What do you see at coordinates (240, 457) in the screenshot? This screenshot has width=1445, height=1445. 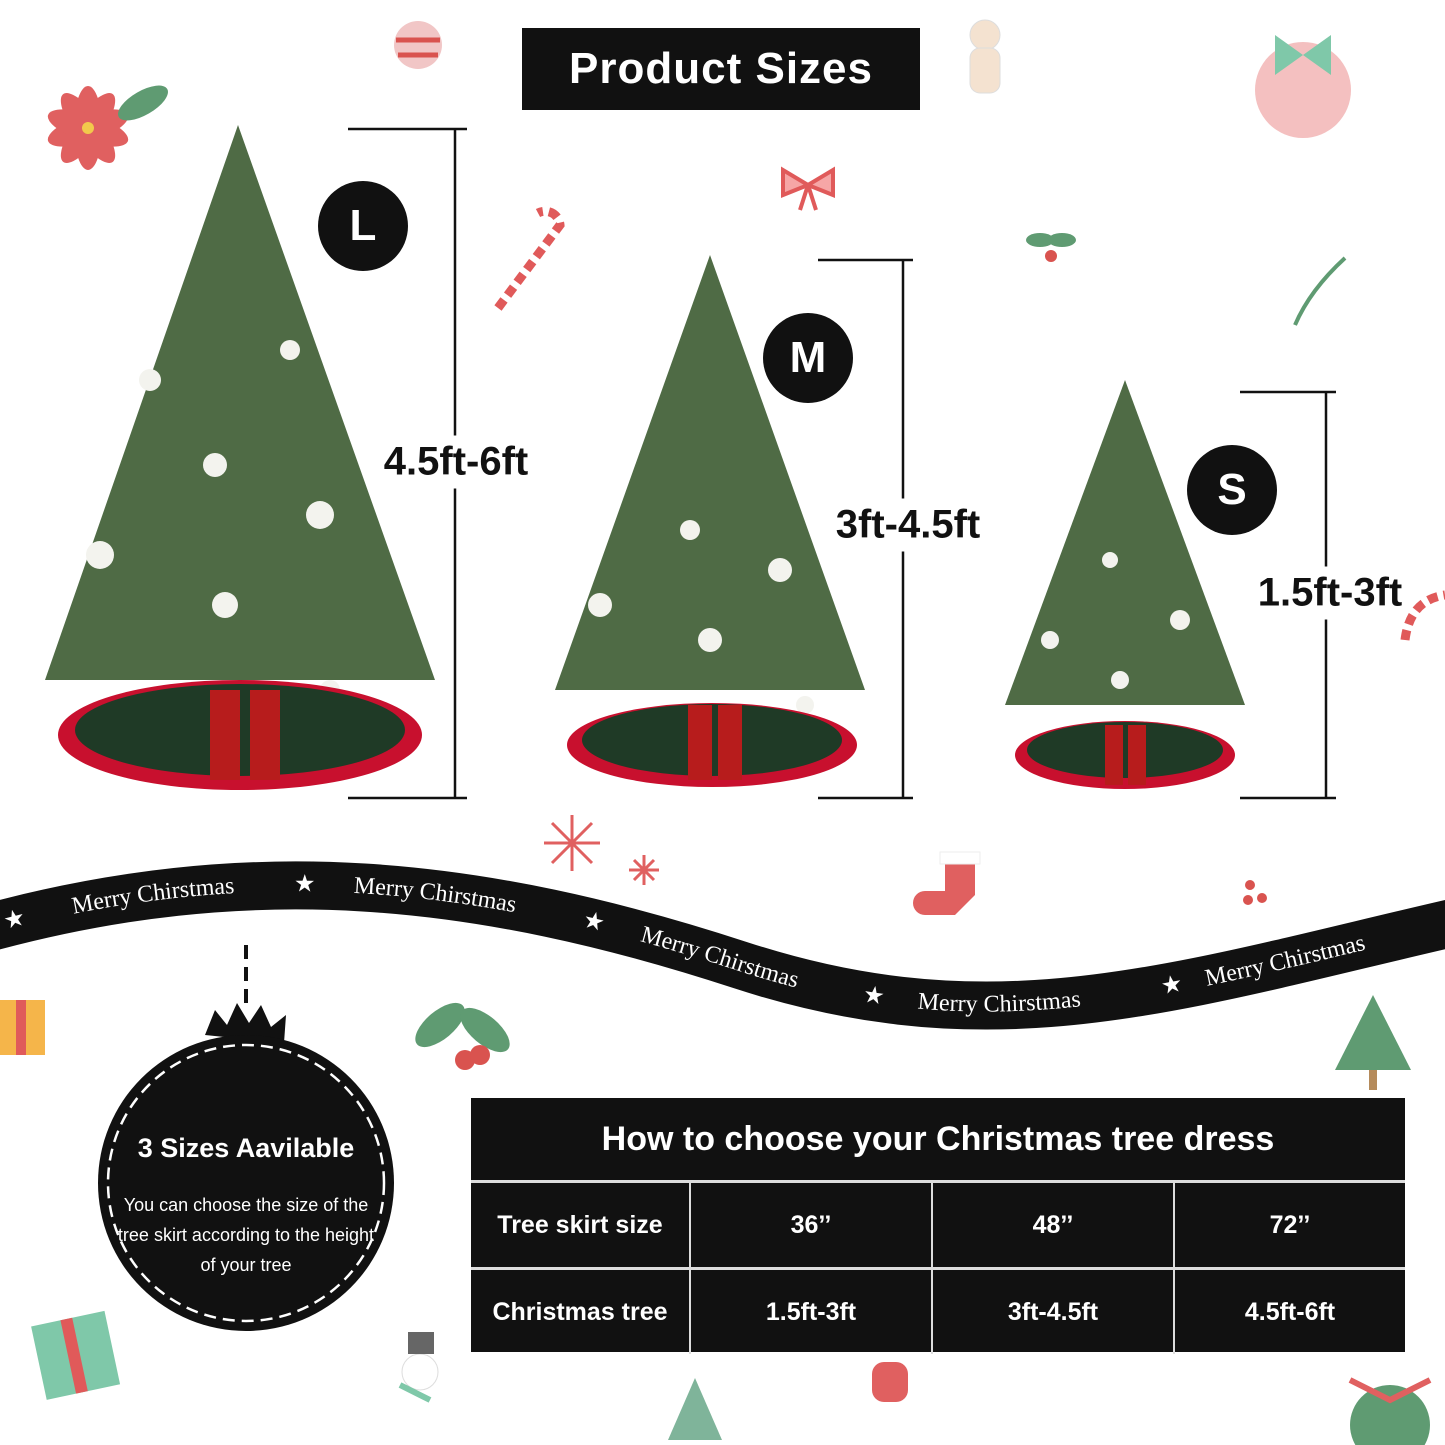 I see `tree-large` at bounding box center [240, 457].